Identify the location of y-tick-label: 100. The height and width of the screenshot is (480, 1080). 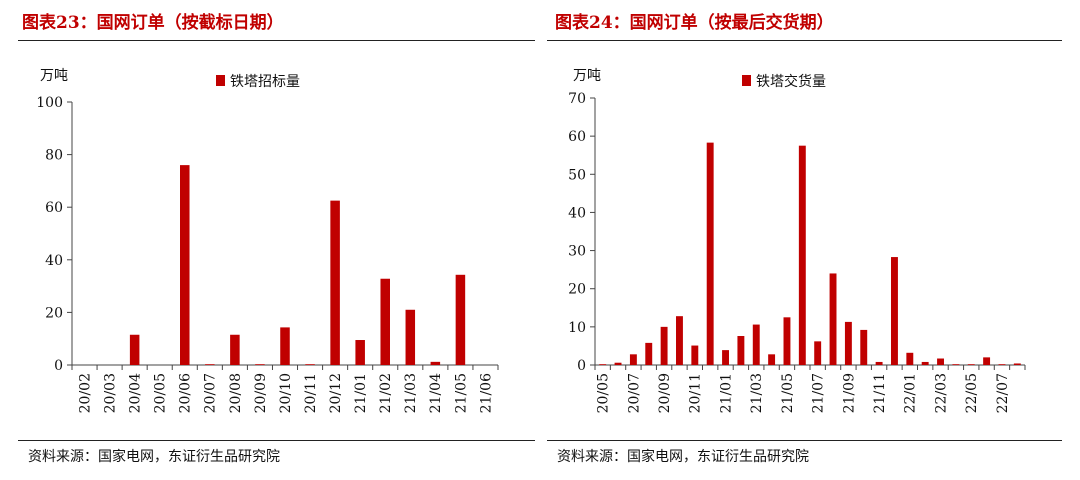
(49, 103).